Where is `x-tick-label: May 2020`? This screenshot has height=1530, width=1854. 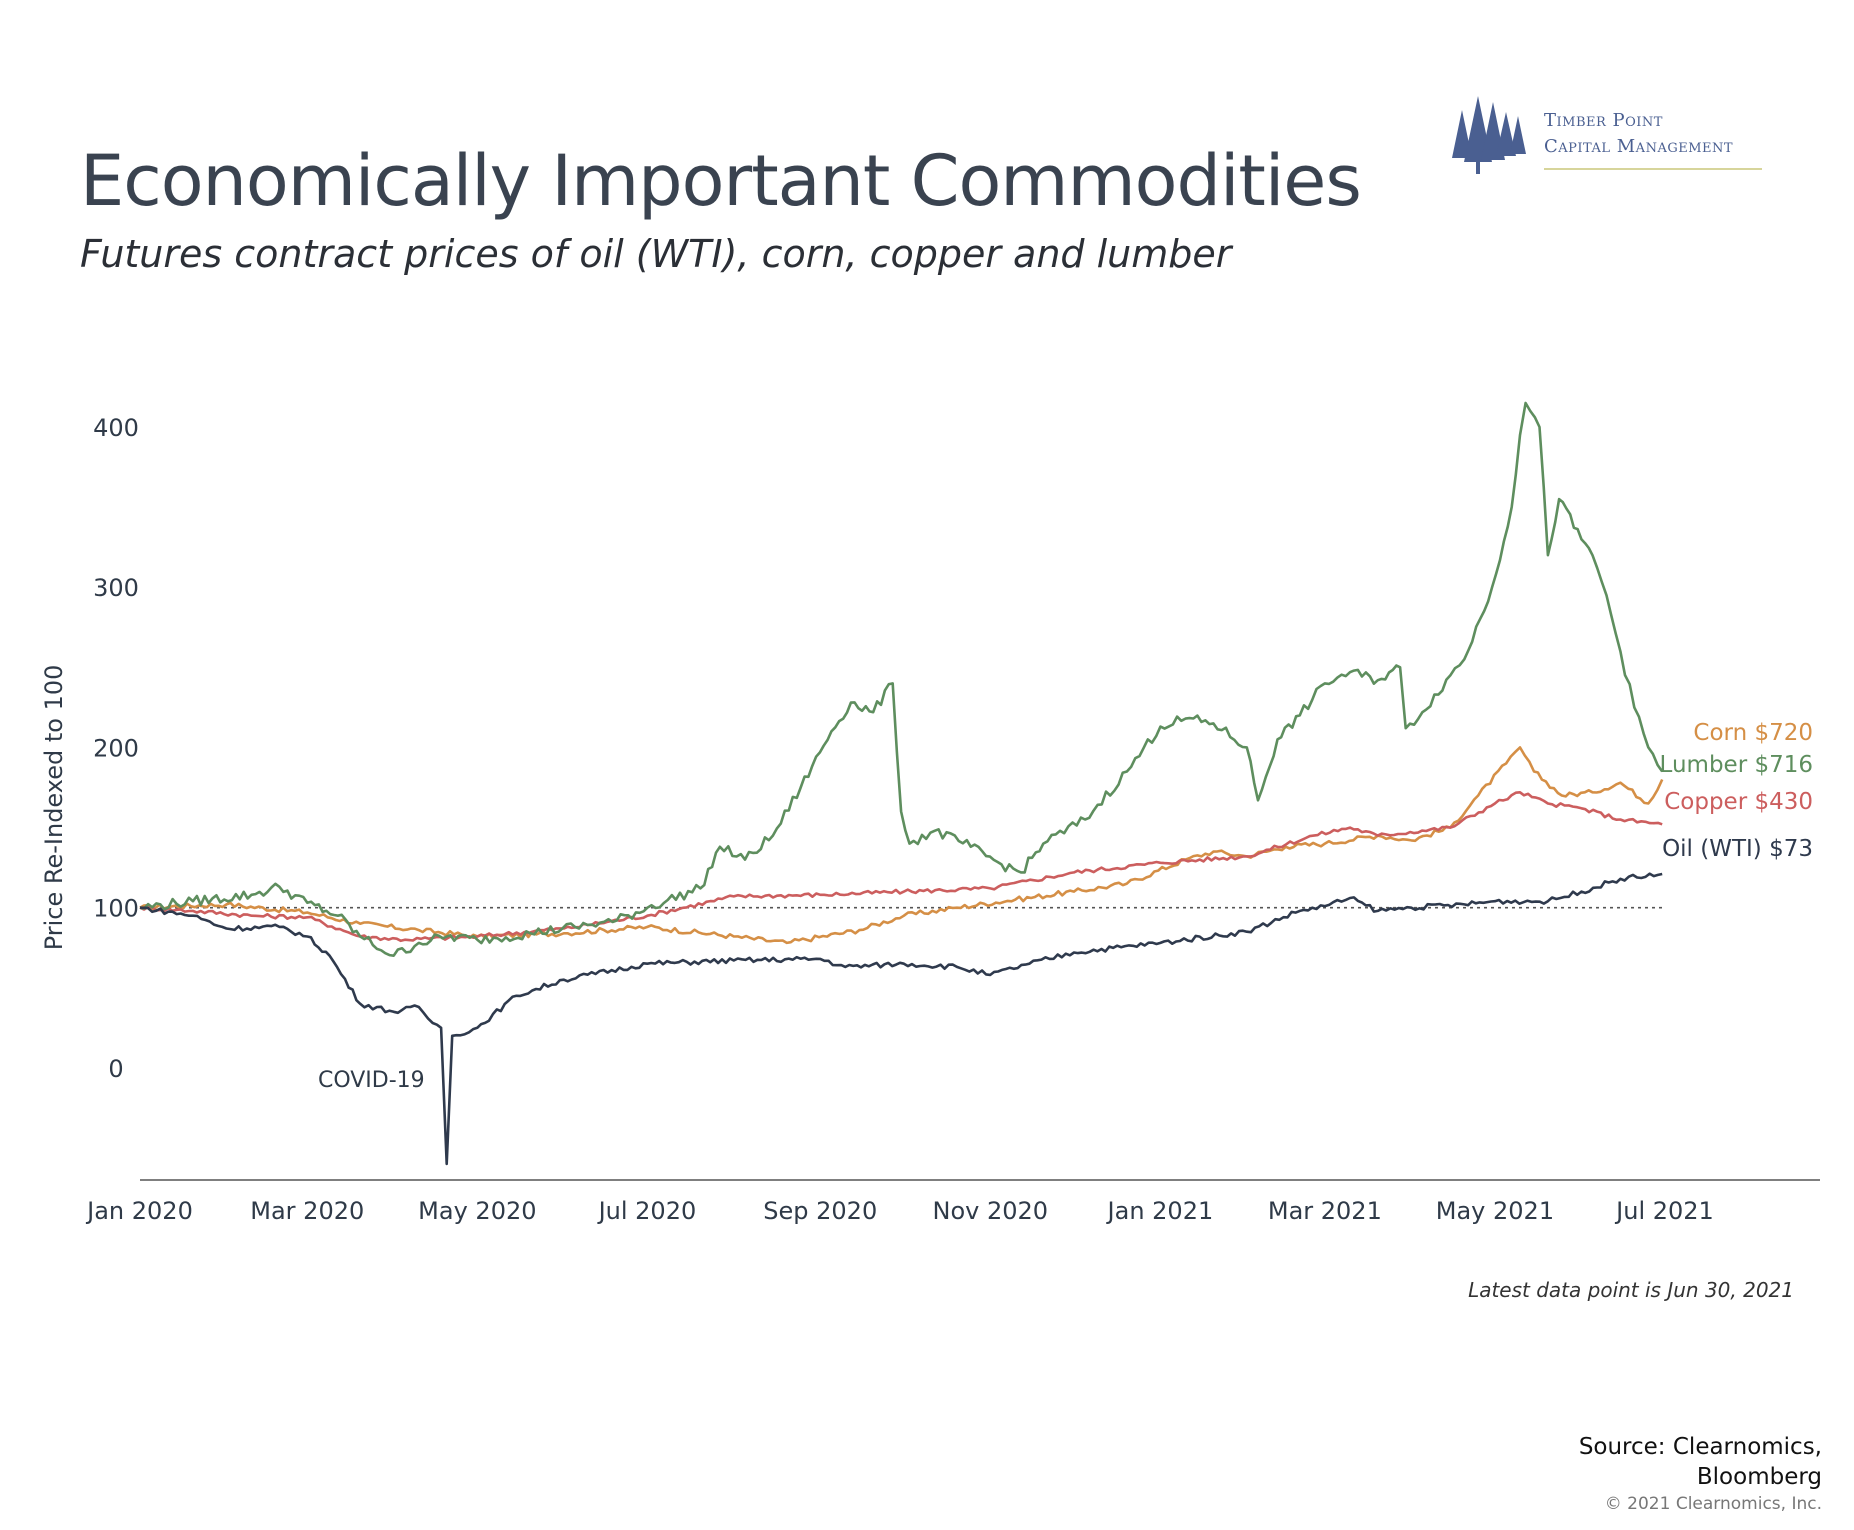 x-tick-label: May 2020 is located at coordinates (477, 1211).